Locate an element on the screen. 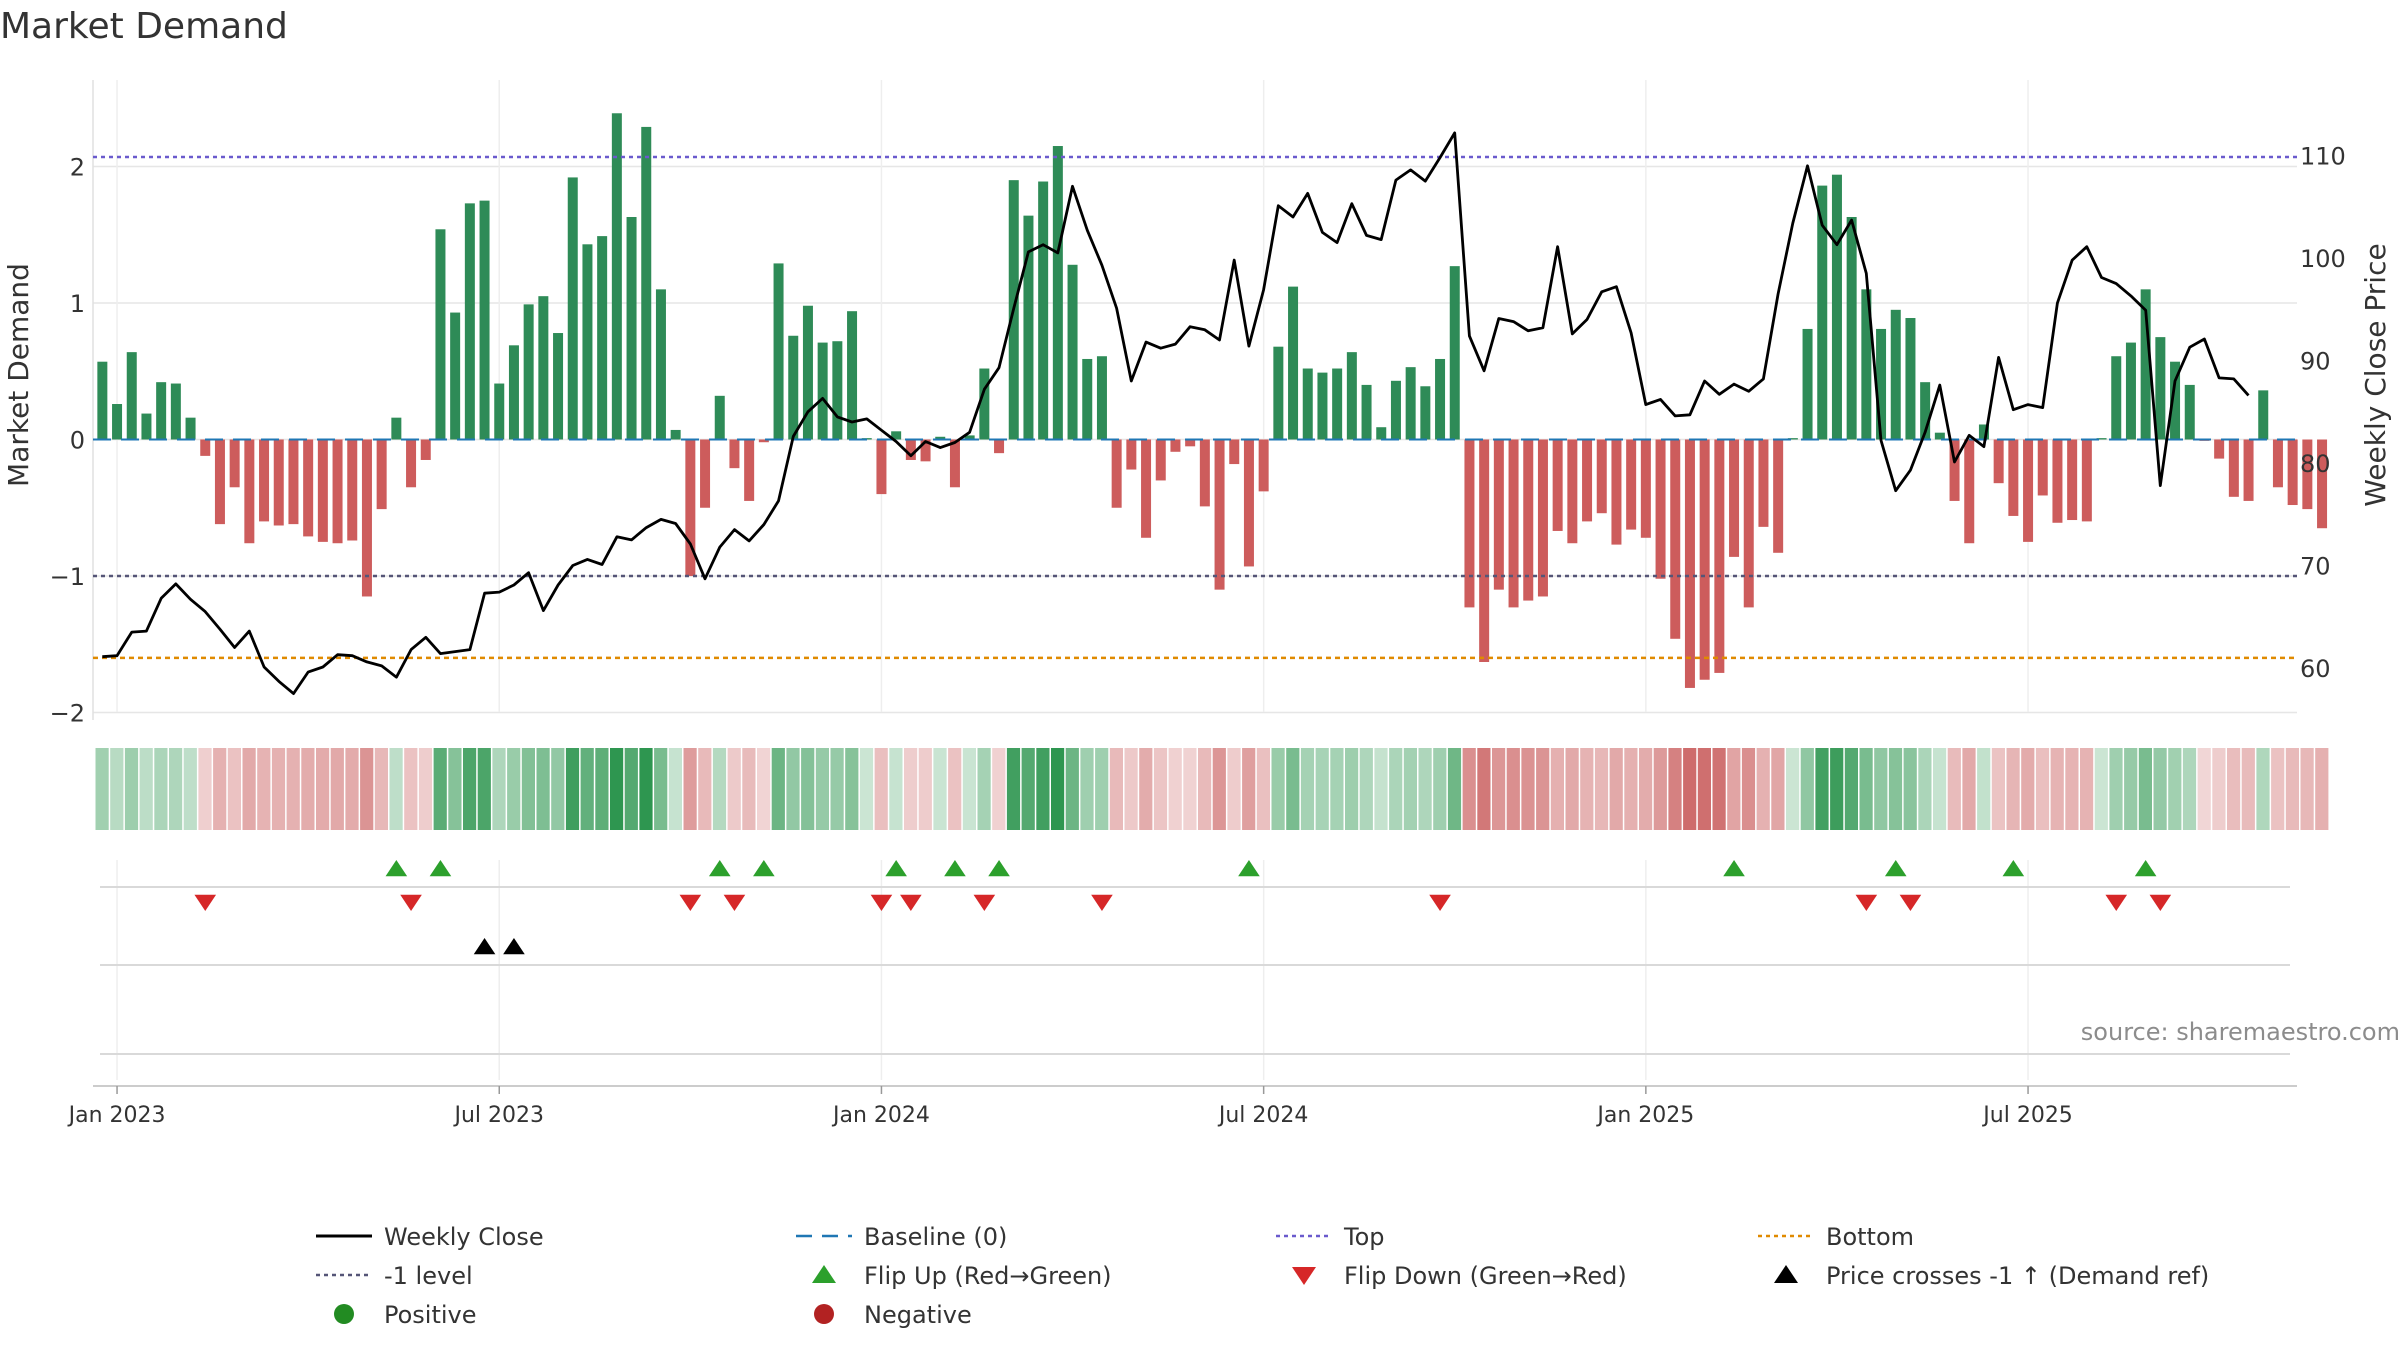 Image resolution: width=2400 pixels, height=1350 pixels. legend-item: Price crosses -1 ↑ (Demand ref) is located at coordinates (1991, 1276).